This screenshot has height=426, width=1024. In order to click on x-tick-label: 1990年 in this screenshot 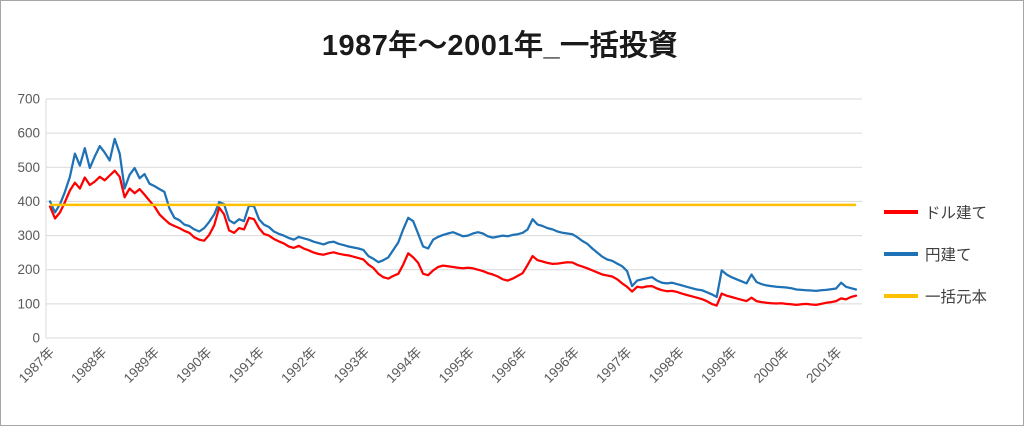, I will do `click(193, 365)`.